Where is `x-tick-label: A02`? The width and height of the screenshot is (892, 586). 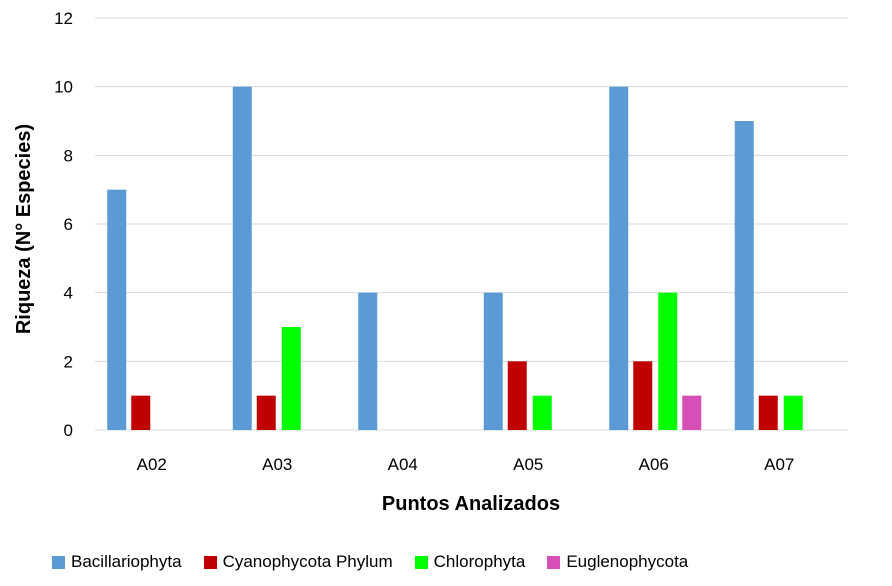
x-tick-label: A02 is located at coordinates (152, 464).